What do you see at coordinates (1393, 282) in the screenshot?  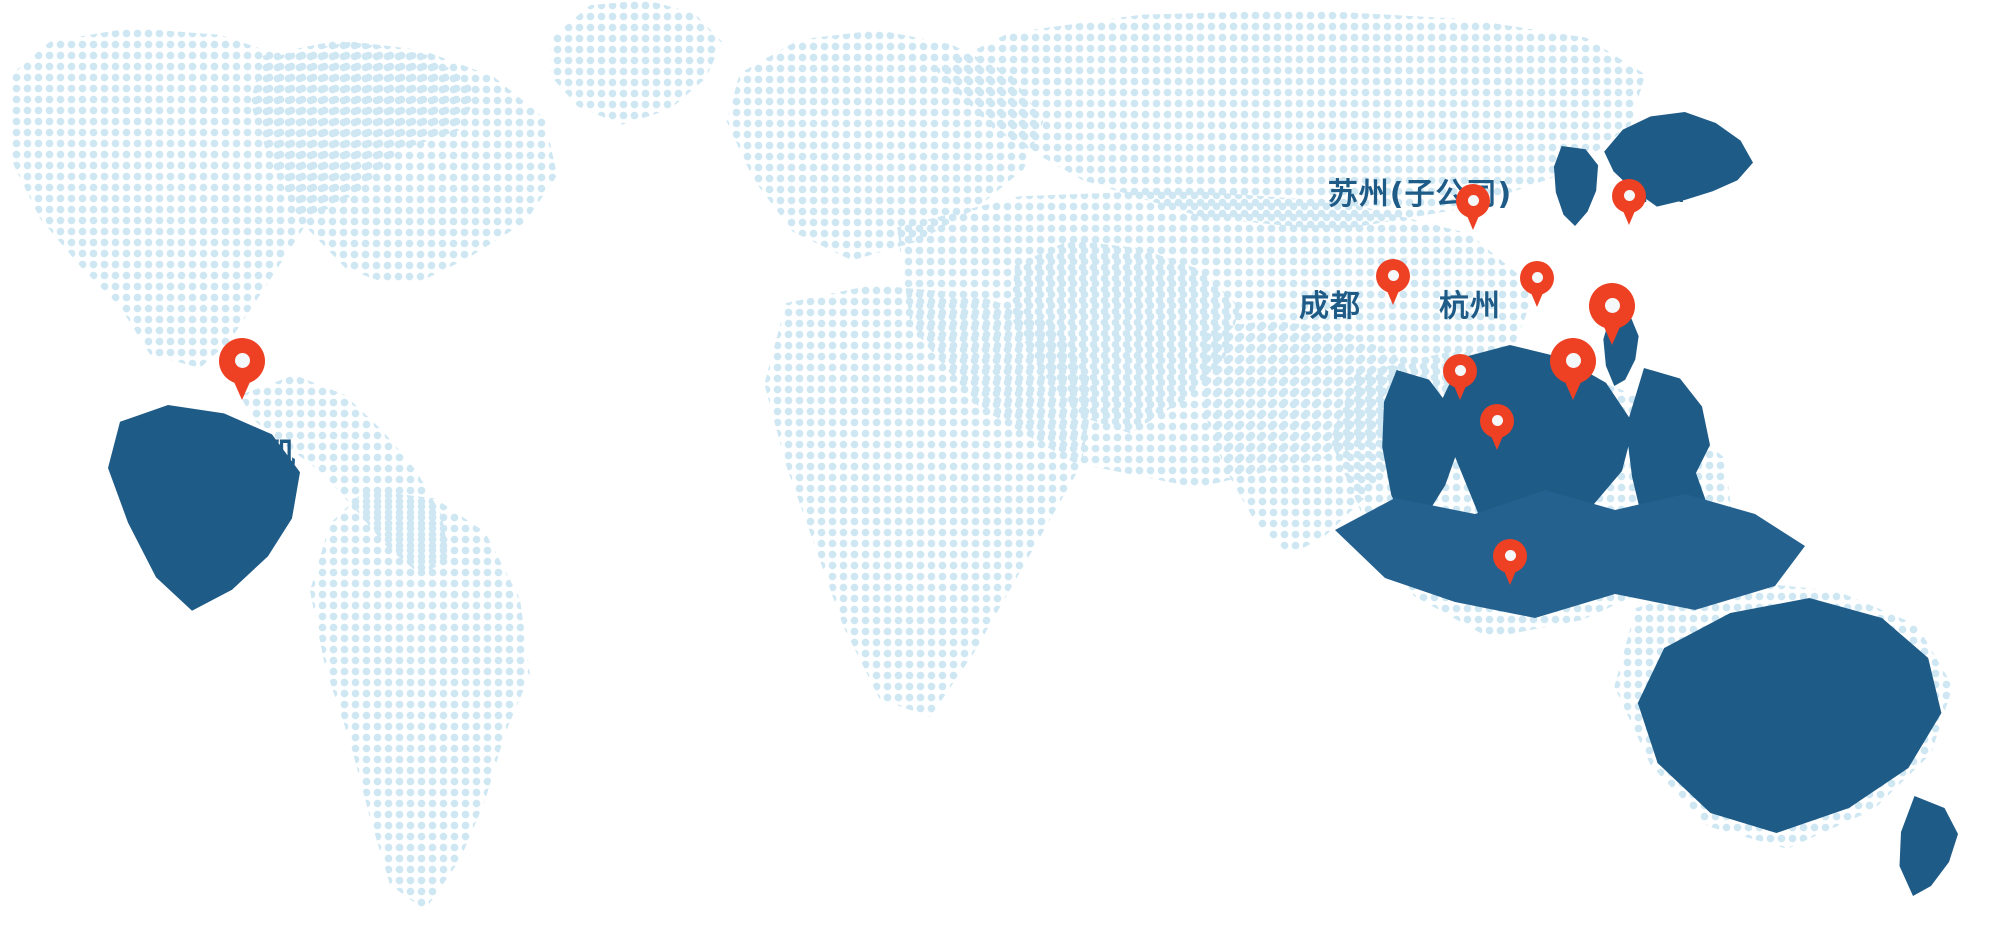 I see `map-pin-chengdu` at bounding box center [1393, 282].